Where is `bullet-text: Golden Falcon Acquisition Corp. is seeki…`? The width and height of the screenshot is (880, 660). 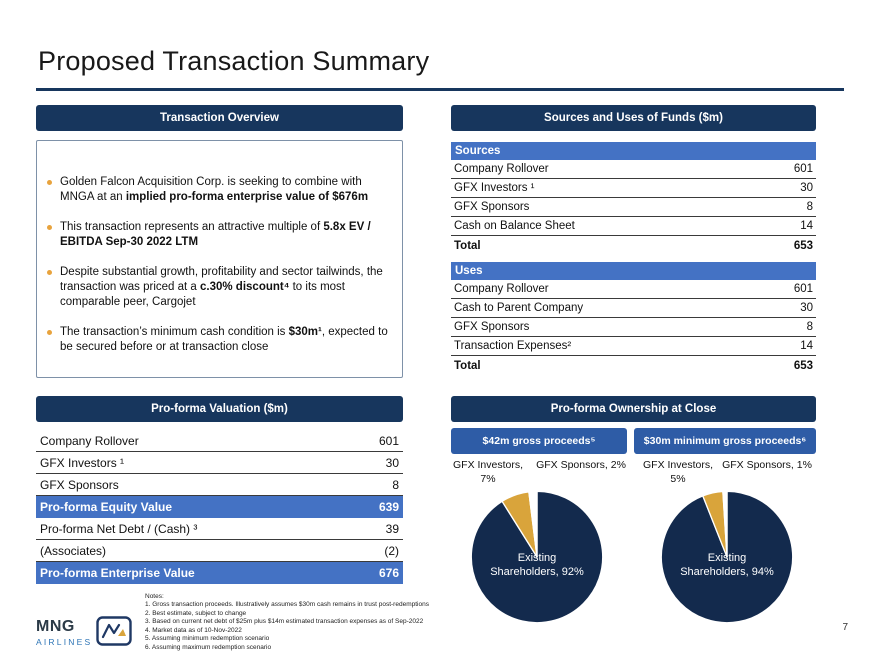 bullet-text: Golden Falcon Acquisition Corp. is seeki… is located at coordinates (211, 190).